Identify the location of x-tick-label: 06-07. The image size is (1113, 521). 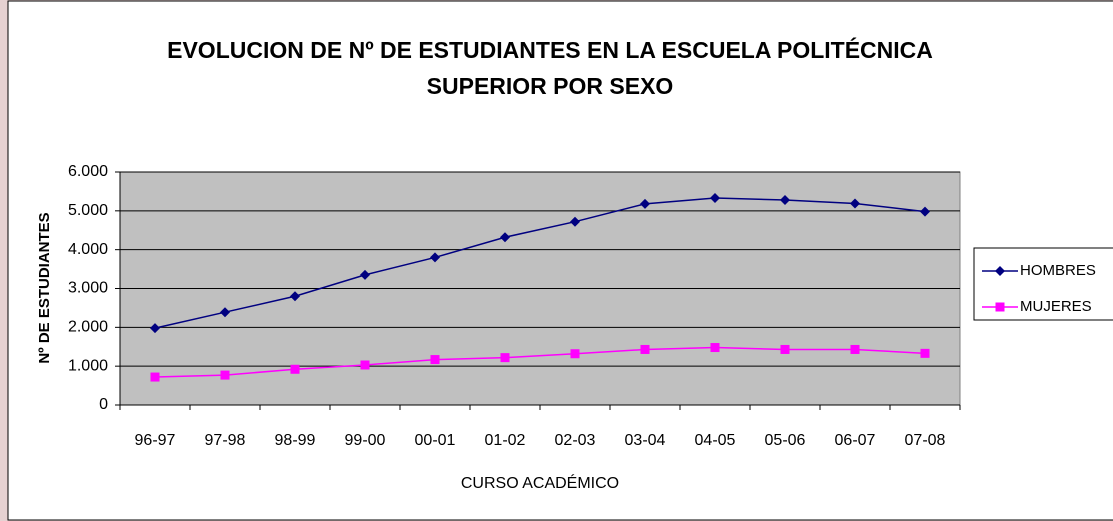
(855, 440).